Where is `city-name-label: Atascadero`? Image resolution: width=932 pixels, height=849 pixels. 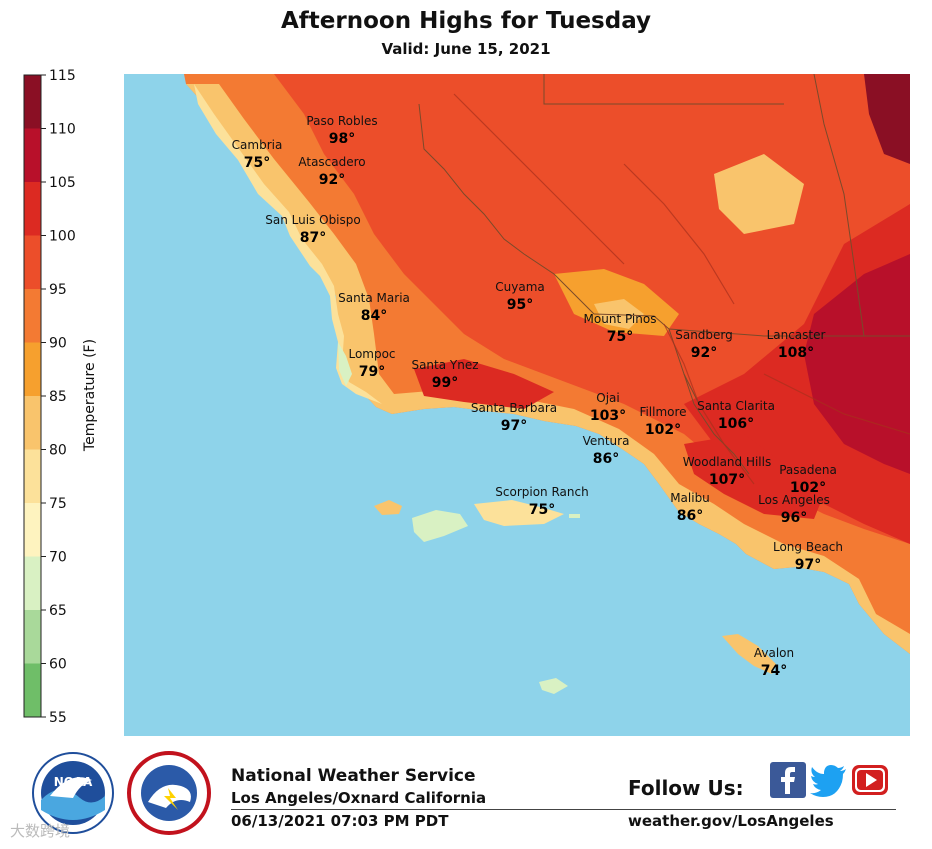
city-name-label: Atascadero is located at coordinates (331, 162).